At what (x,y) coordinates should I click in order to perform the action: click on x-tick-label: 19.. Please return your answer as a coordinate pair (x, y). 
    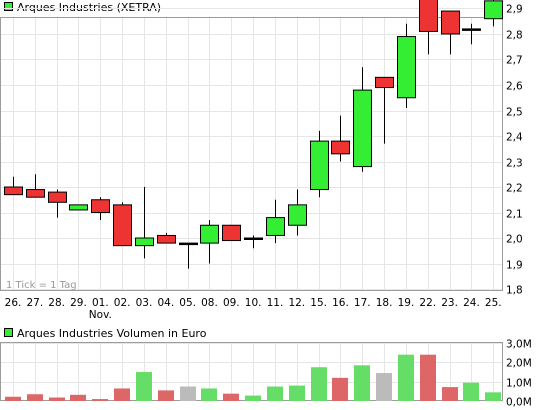
    Looking at the image, I should click on (406, 303).